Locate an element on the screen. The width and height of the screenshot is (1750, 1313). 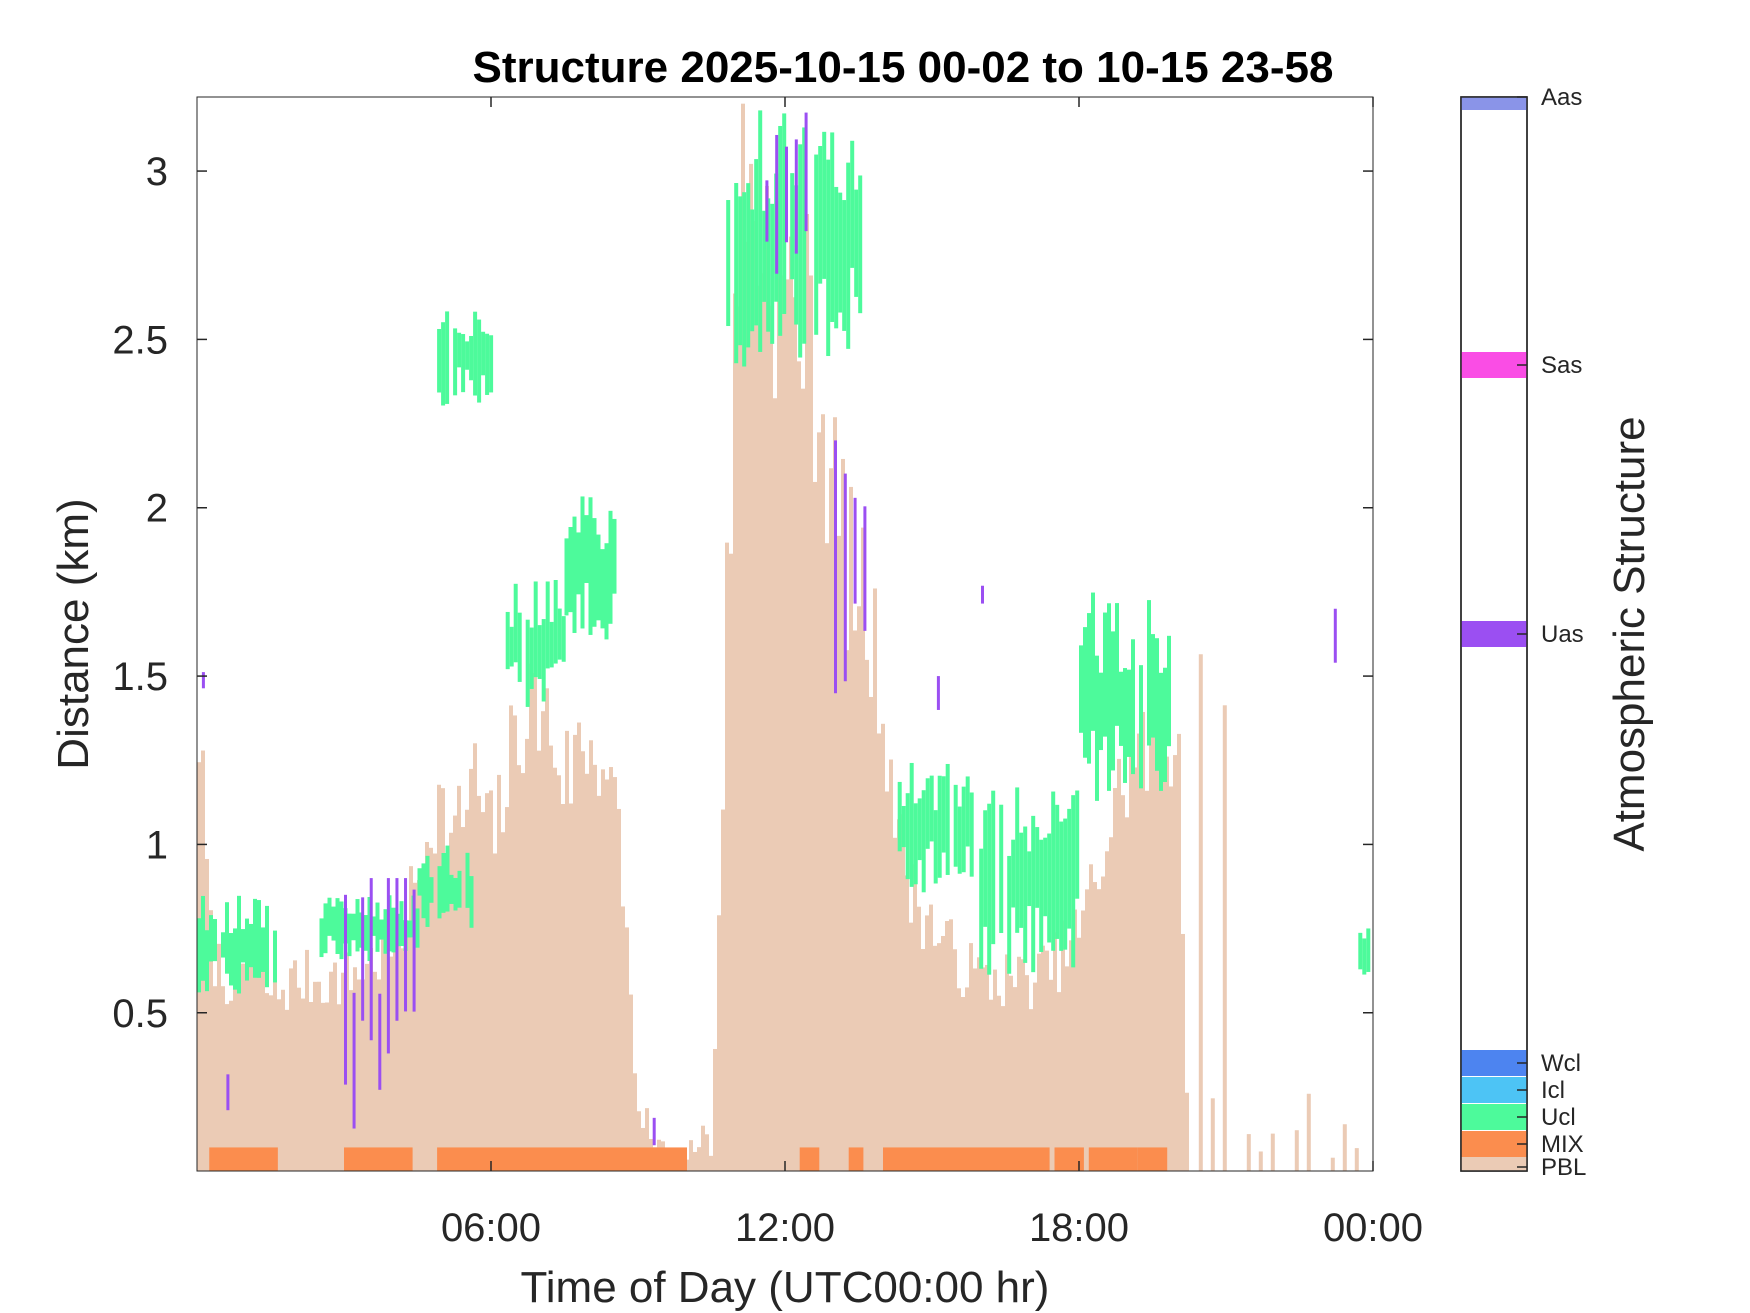
colorbar-swatch-pbl is located at coordinates (1494, 1162).